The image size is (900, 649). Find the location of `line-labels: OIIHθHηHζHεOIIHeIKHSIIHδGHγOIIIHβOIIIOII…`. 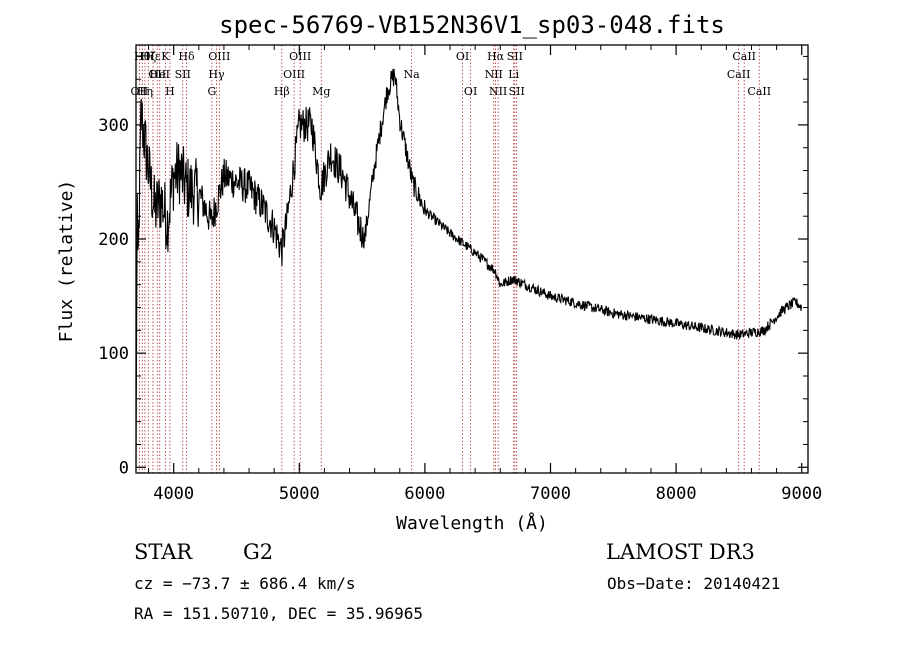

line-labels: OIIHθHηHζHεOIIHeIKHSIIHδGHγOIIIHβOIIIOII… is located at coordinates (451, 74).